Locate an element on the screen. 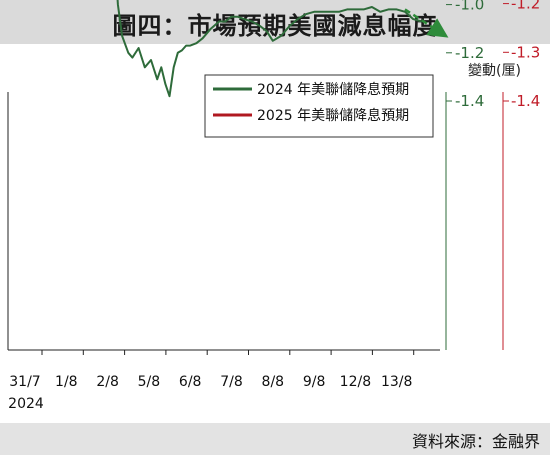  y-tick-label-green: -1.2 is located at coordinates (469, 53).